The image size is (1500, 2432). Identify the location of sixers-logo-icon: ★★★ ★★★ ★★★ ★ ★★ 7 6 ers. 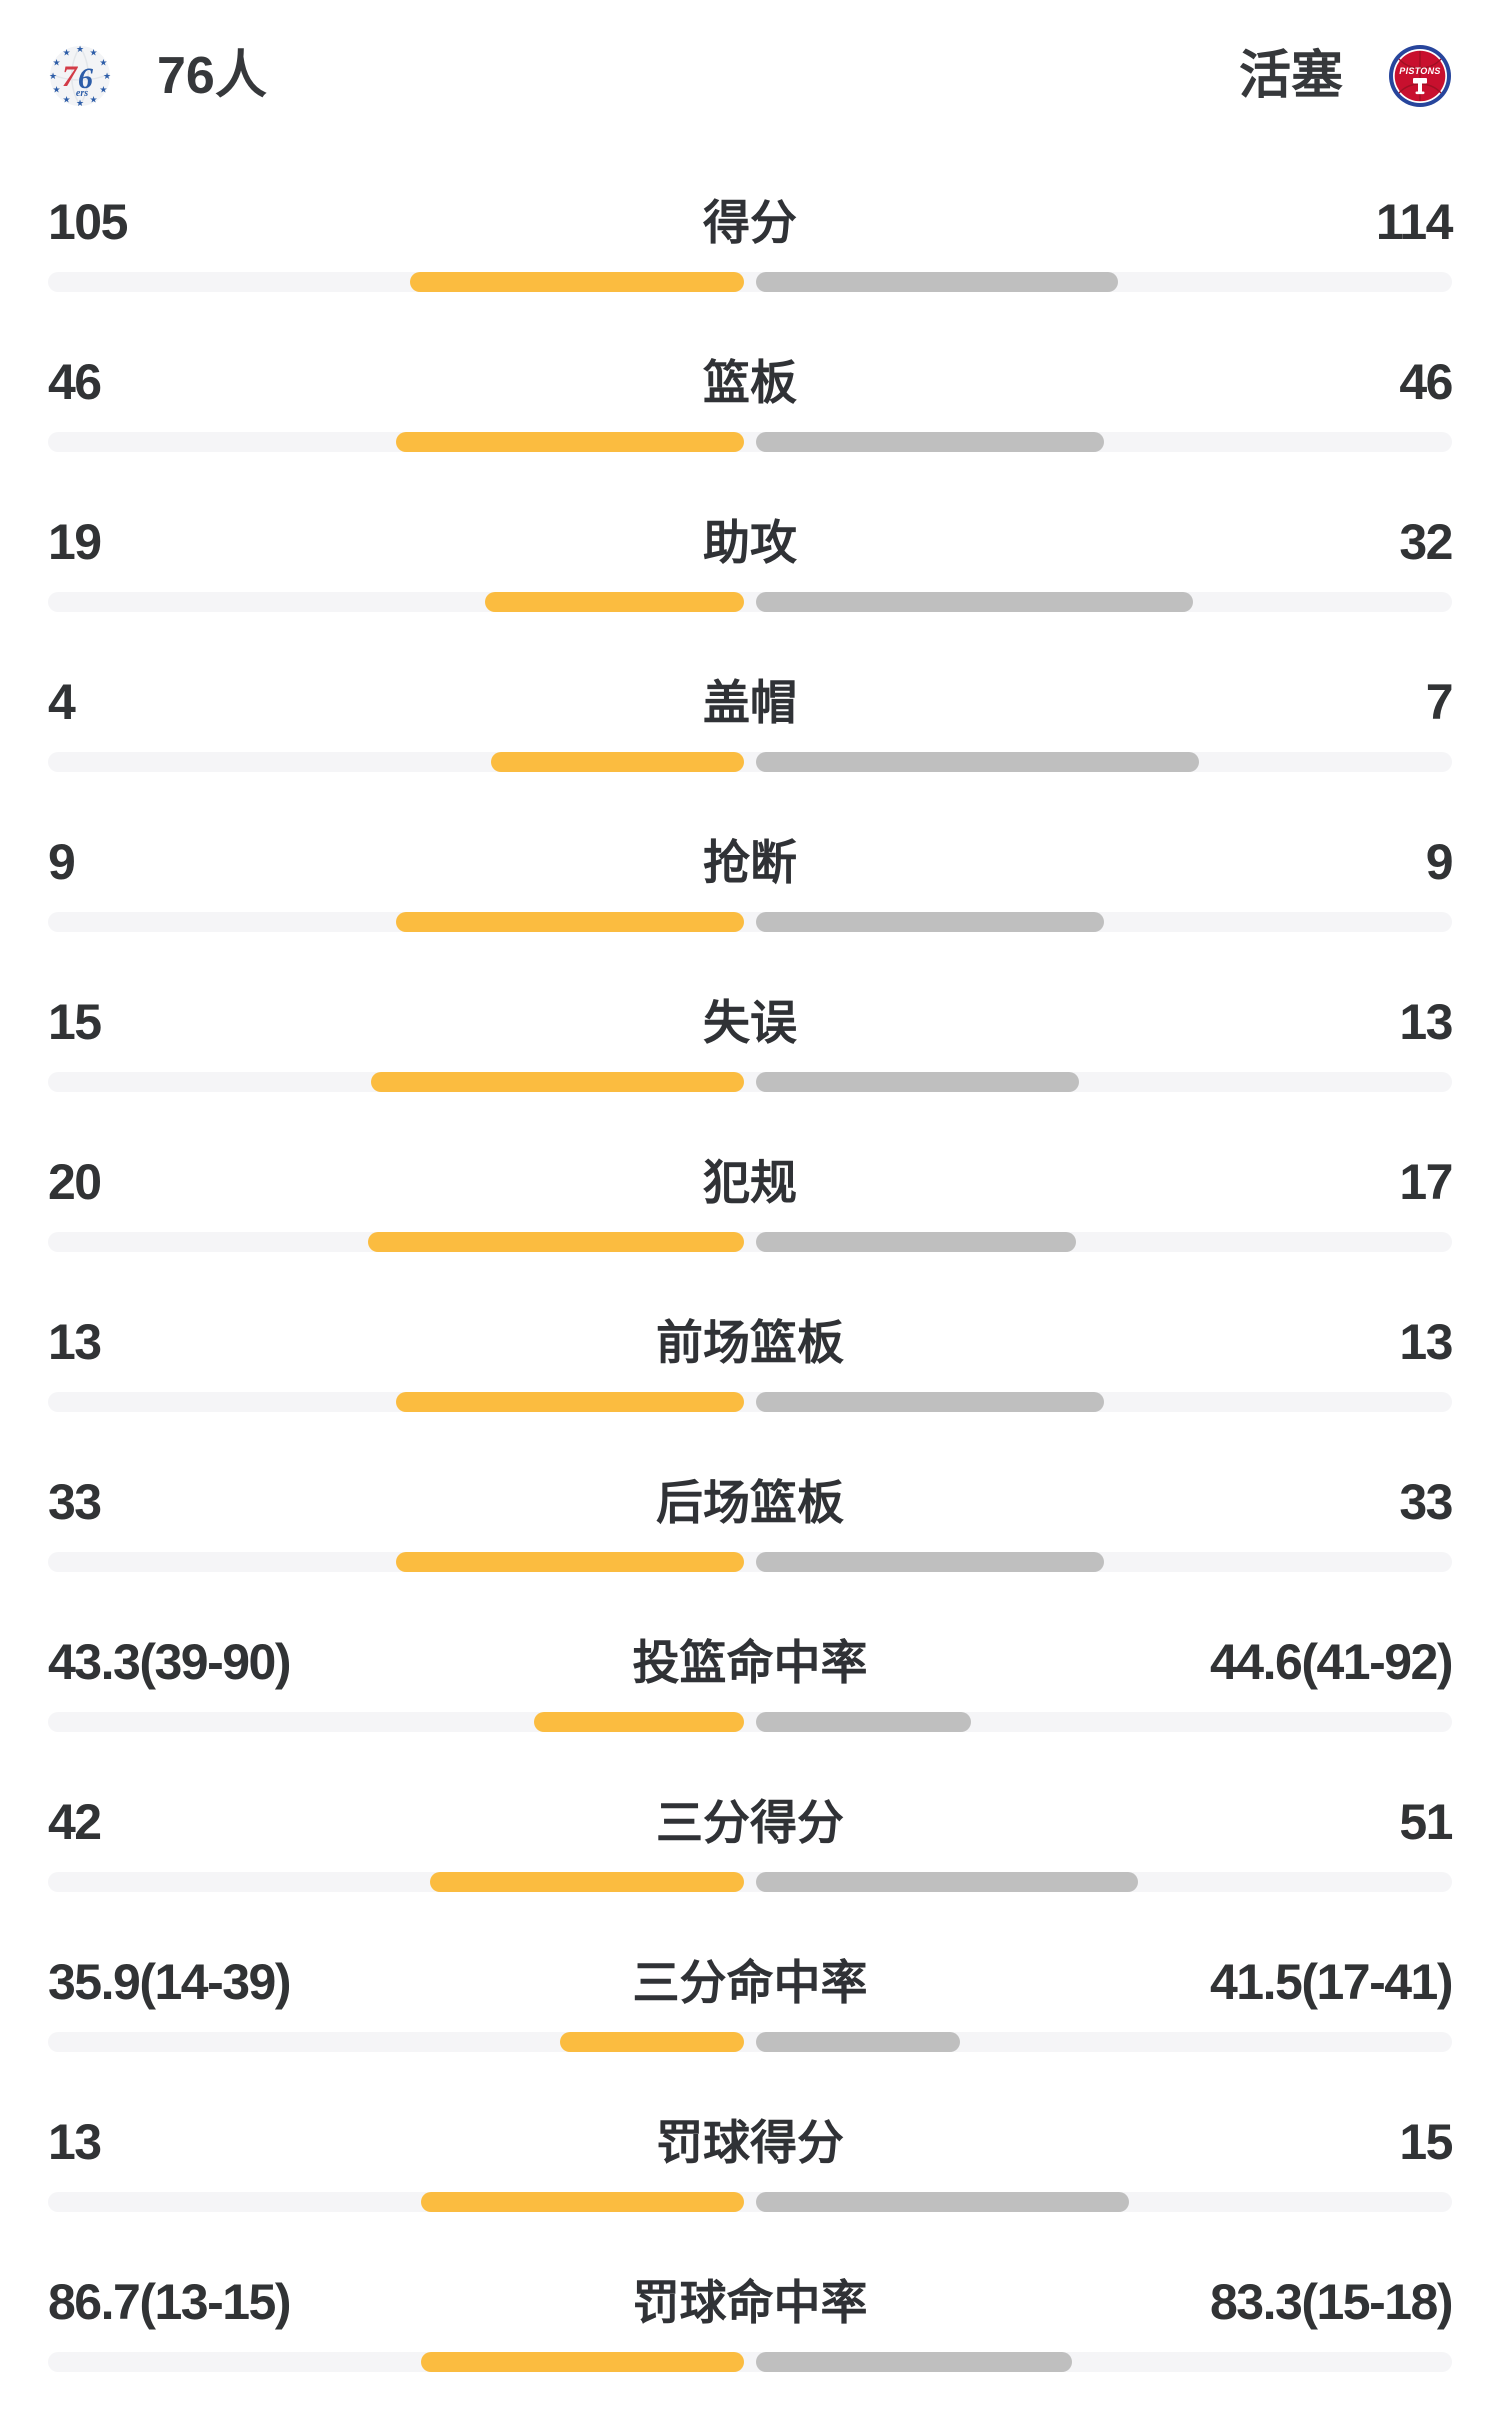
(80, 76).